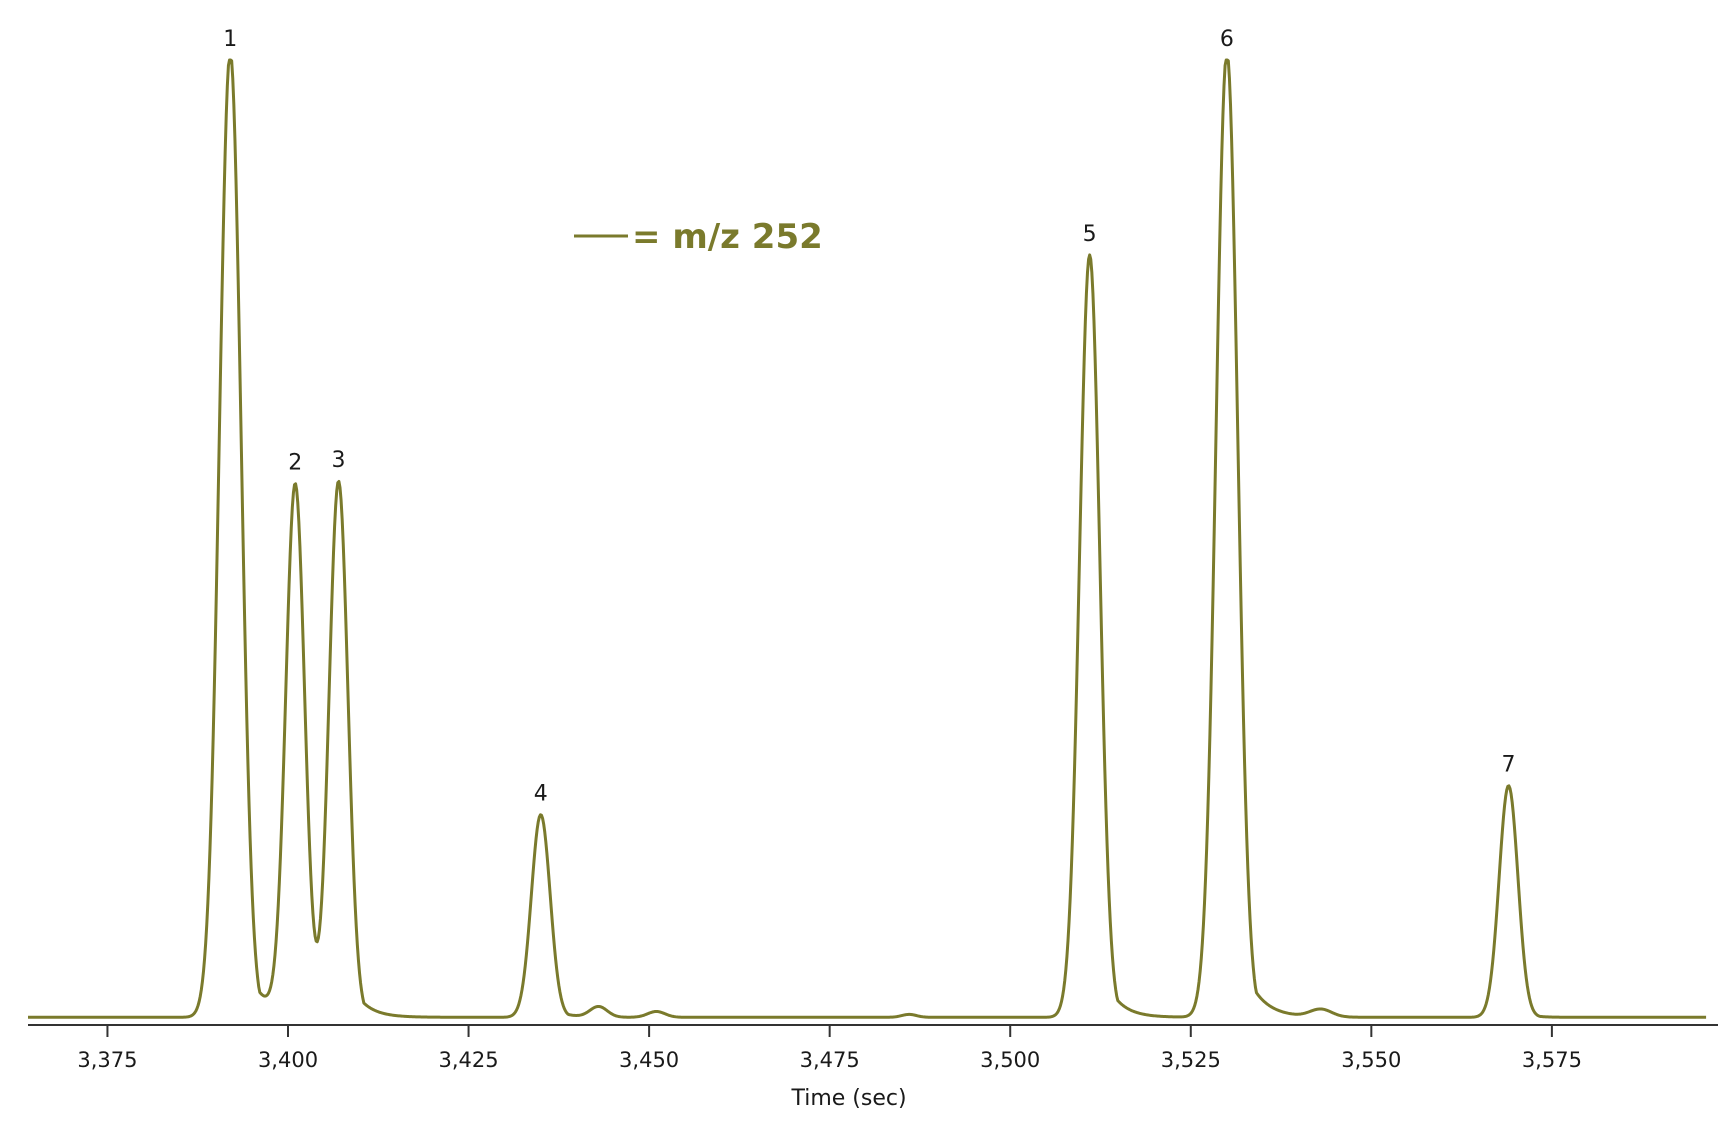 This screenshot has width=1731, height=1144. What do you see at coordinates (339, 460) in the screenshot?
I see `peak-label-3: 3` at bounding box center [339, 460].